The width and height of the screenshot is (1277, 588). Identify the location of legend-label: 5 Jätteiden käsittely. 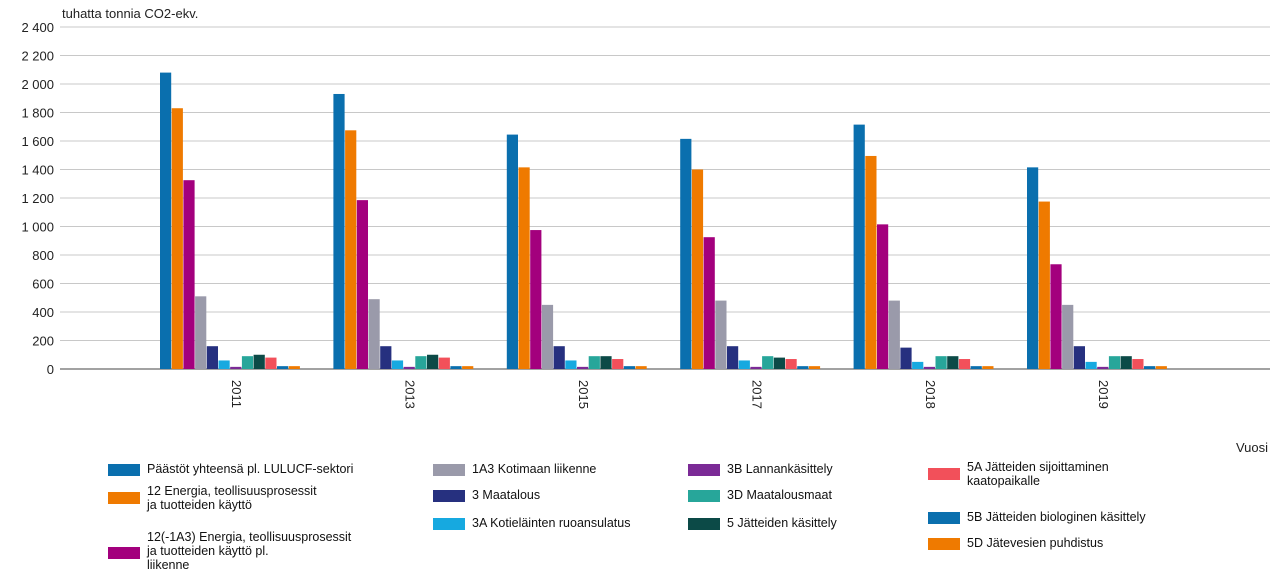
(782, 523).